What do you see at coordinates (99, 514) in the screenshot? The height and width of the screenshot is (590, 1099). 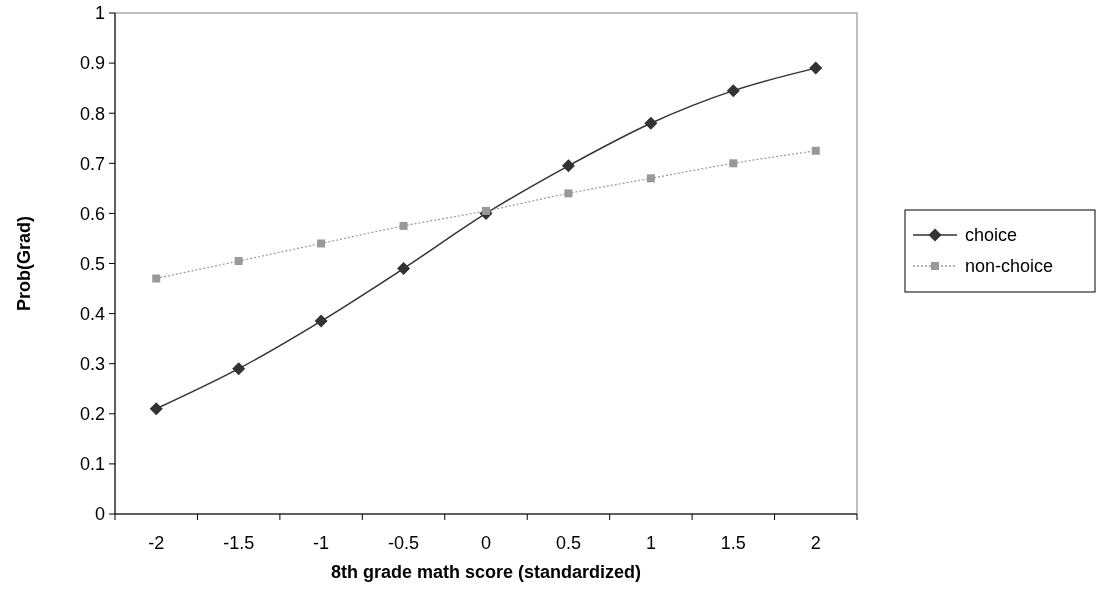 I see `y-tick-label: 0` at bounding box center [99, 514].